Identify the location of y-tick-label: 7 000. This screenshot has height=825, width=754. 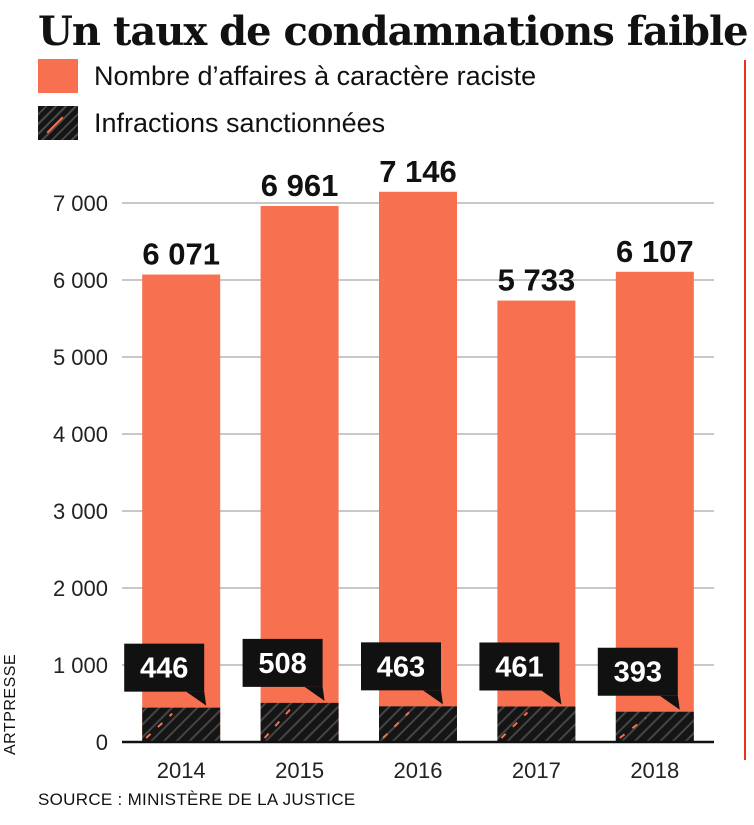
(80, 203).